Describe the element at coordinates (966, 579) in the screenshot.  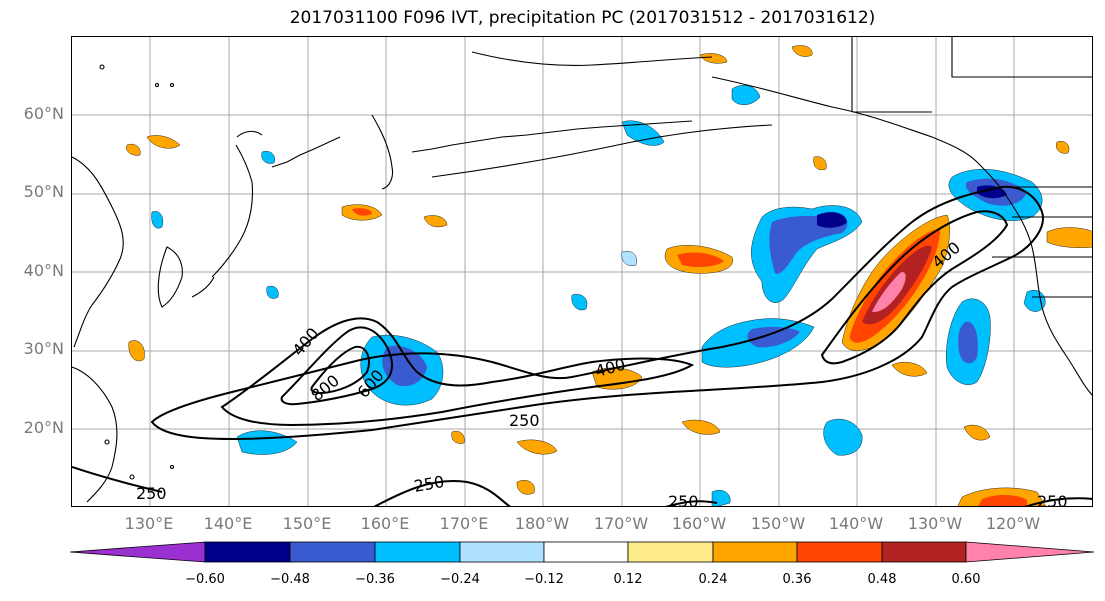
I see `colorbar-tick: 0.60` at that location.